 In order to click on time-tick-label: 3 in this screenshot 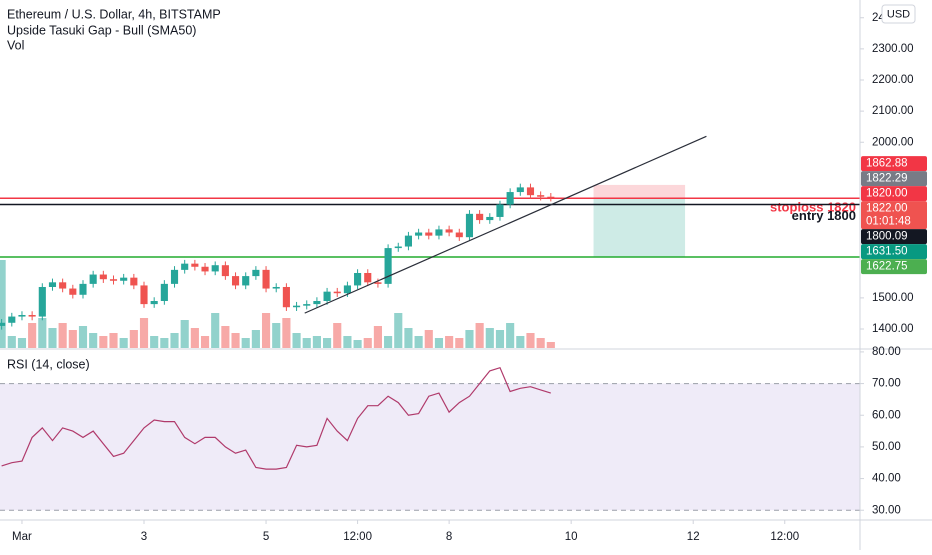, I will do `click(144, 537)`.